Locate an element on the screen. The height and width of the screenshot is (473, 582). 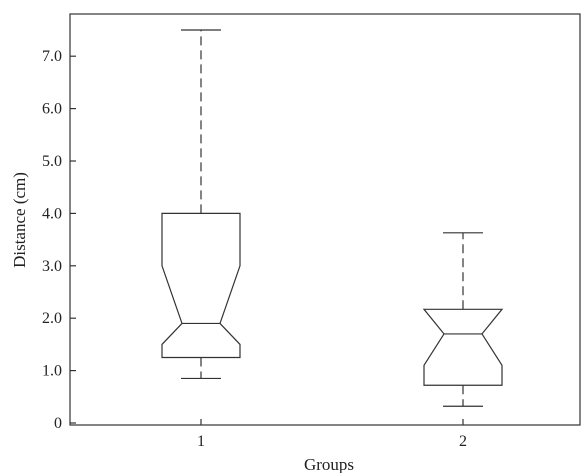
y-axis: 0 1.0 2.0 3.0 4.0 5.0 6.0 7.0 is located at coordinates (59, 240).